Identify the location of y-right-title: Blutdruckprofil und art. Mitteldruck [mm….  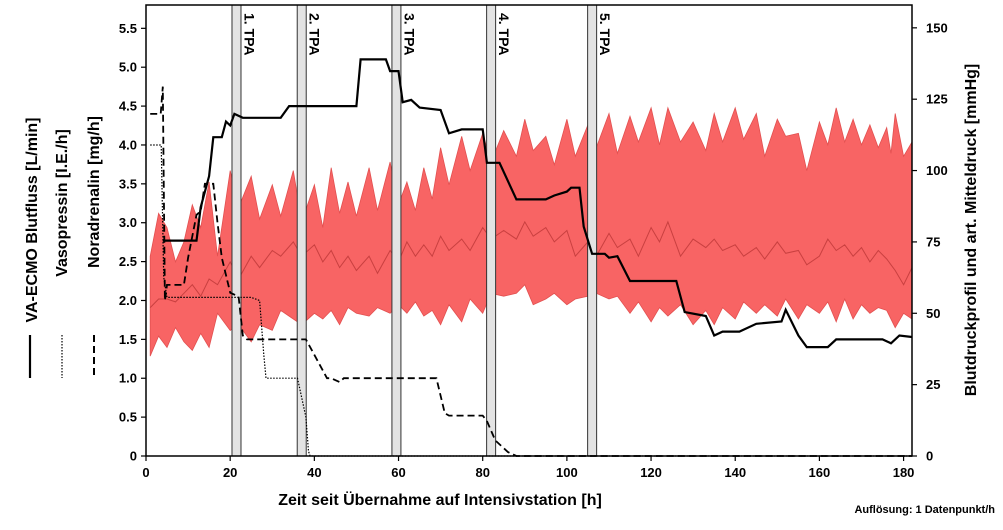
(971, 230).